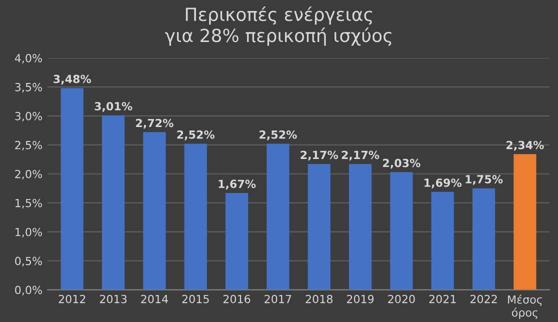 The image size is (558, 322). Describe the element at coordinates (278, 26) in the screenshot. I see `chart-title: Περικοπές ενέργειας για 28% περικοπή ισχύος` at that location.